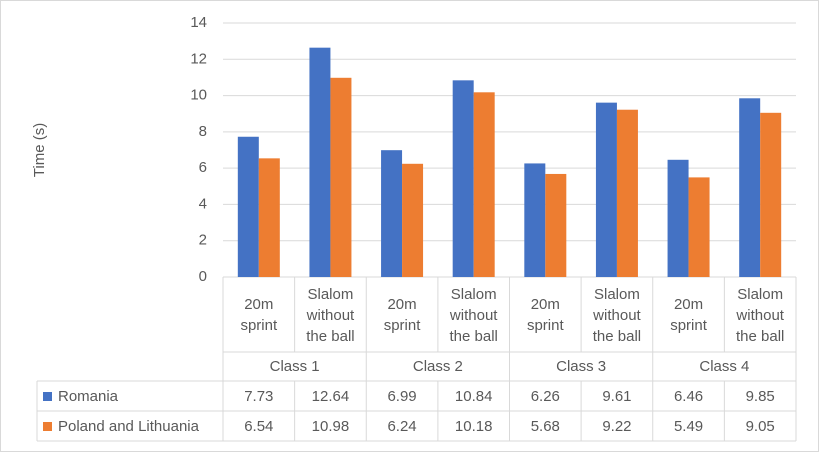 The height and width of the screenshot is (452, 819). I want to click on table-value: 6.24, so click(402, 426).